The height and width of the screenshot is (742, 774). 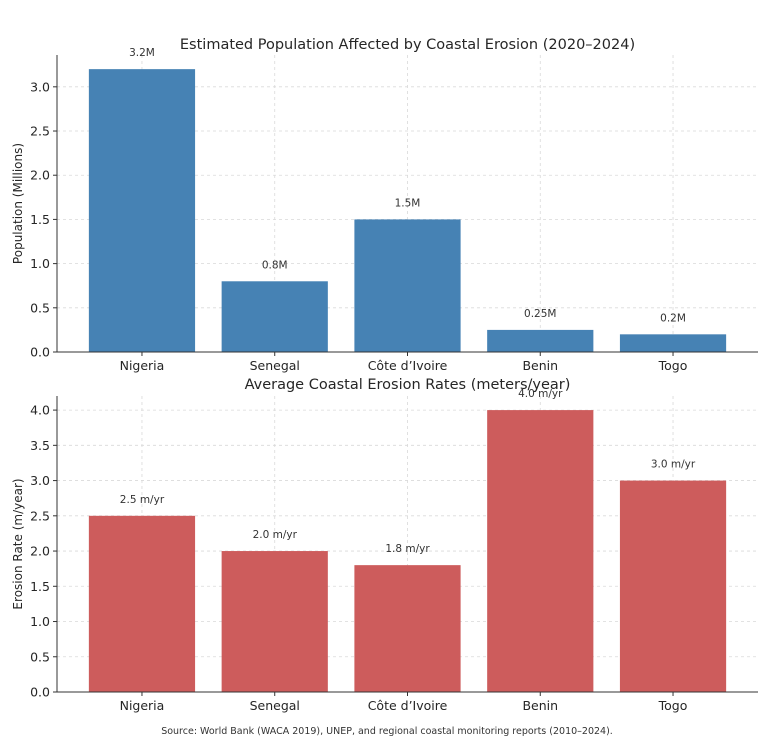 What do you see at coordinates (540, 314) in the screenshot?
I see `bar-data-label: 0.25M` at bounding box center [540, 314].